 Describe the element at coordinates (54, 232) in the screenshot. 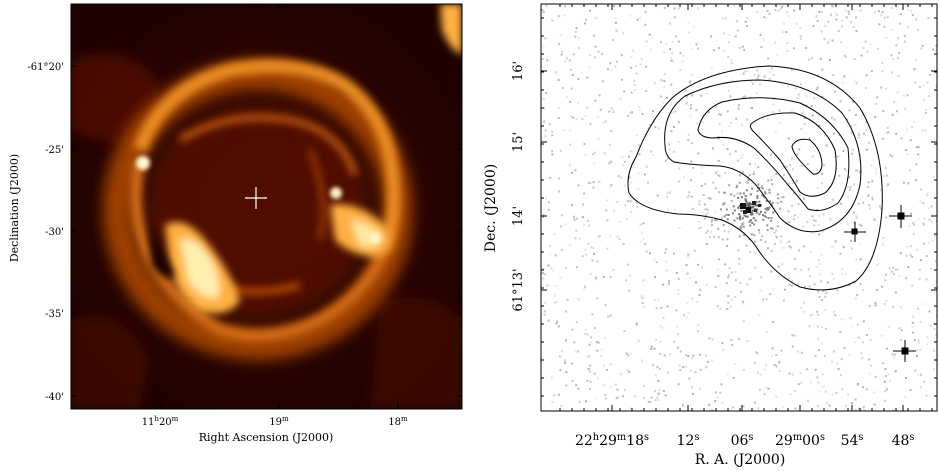

I see `left-y-tick-label: -30'` at that location.